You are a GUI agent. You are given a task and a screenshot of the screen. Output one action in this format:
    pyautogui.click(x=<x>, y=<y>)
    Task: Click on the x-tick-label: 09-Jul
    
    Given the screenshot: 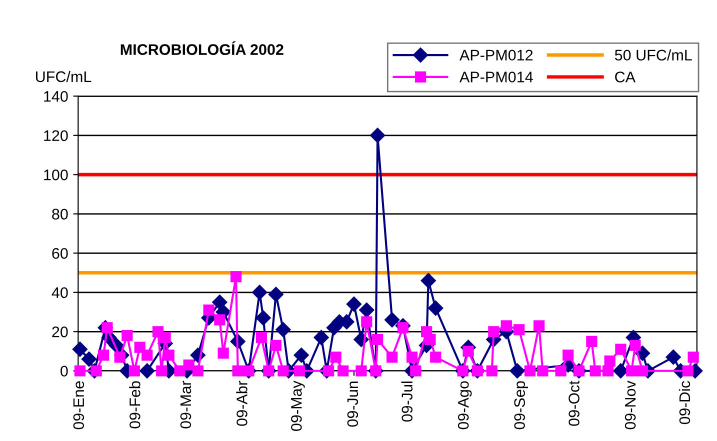 What is the action you would take?
    pyautogui.click(x=407, y=402)
    